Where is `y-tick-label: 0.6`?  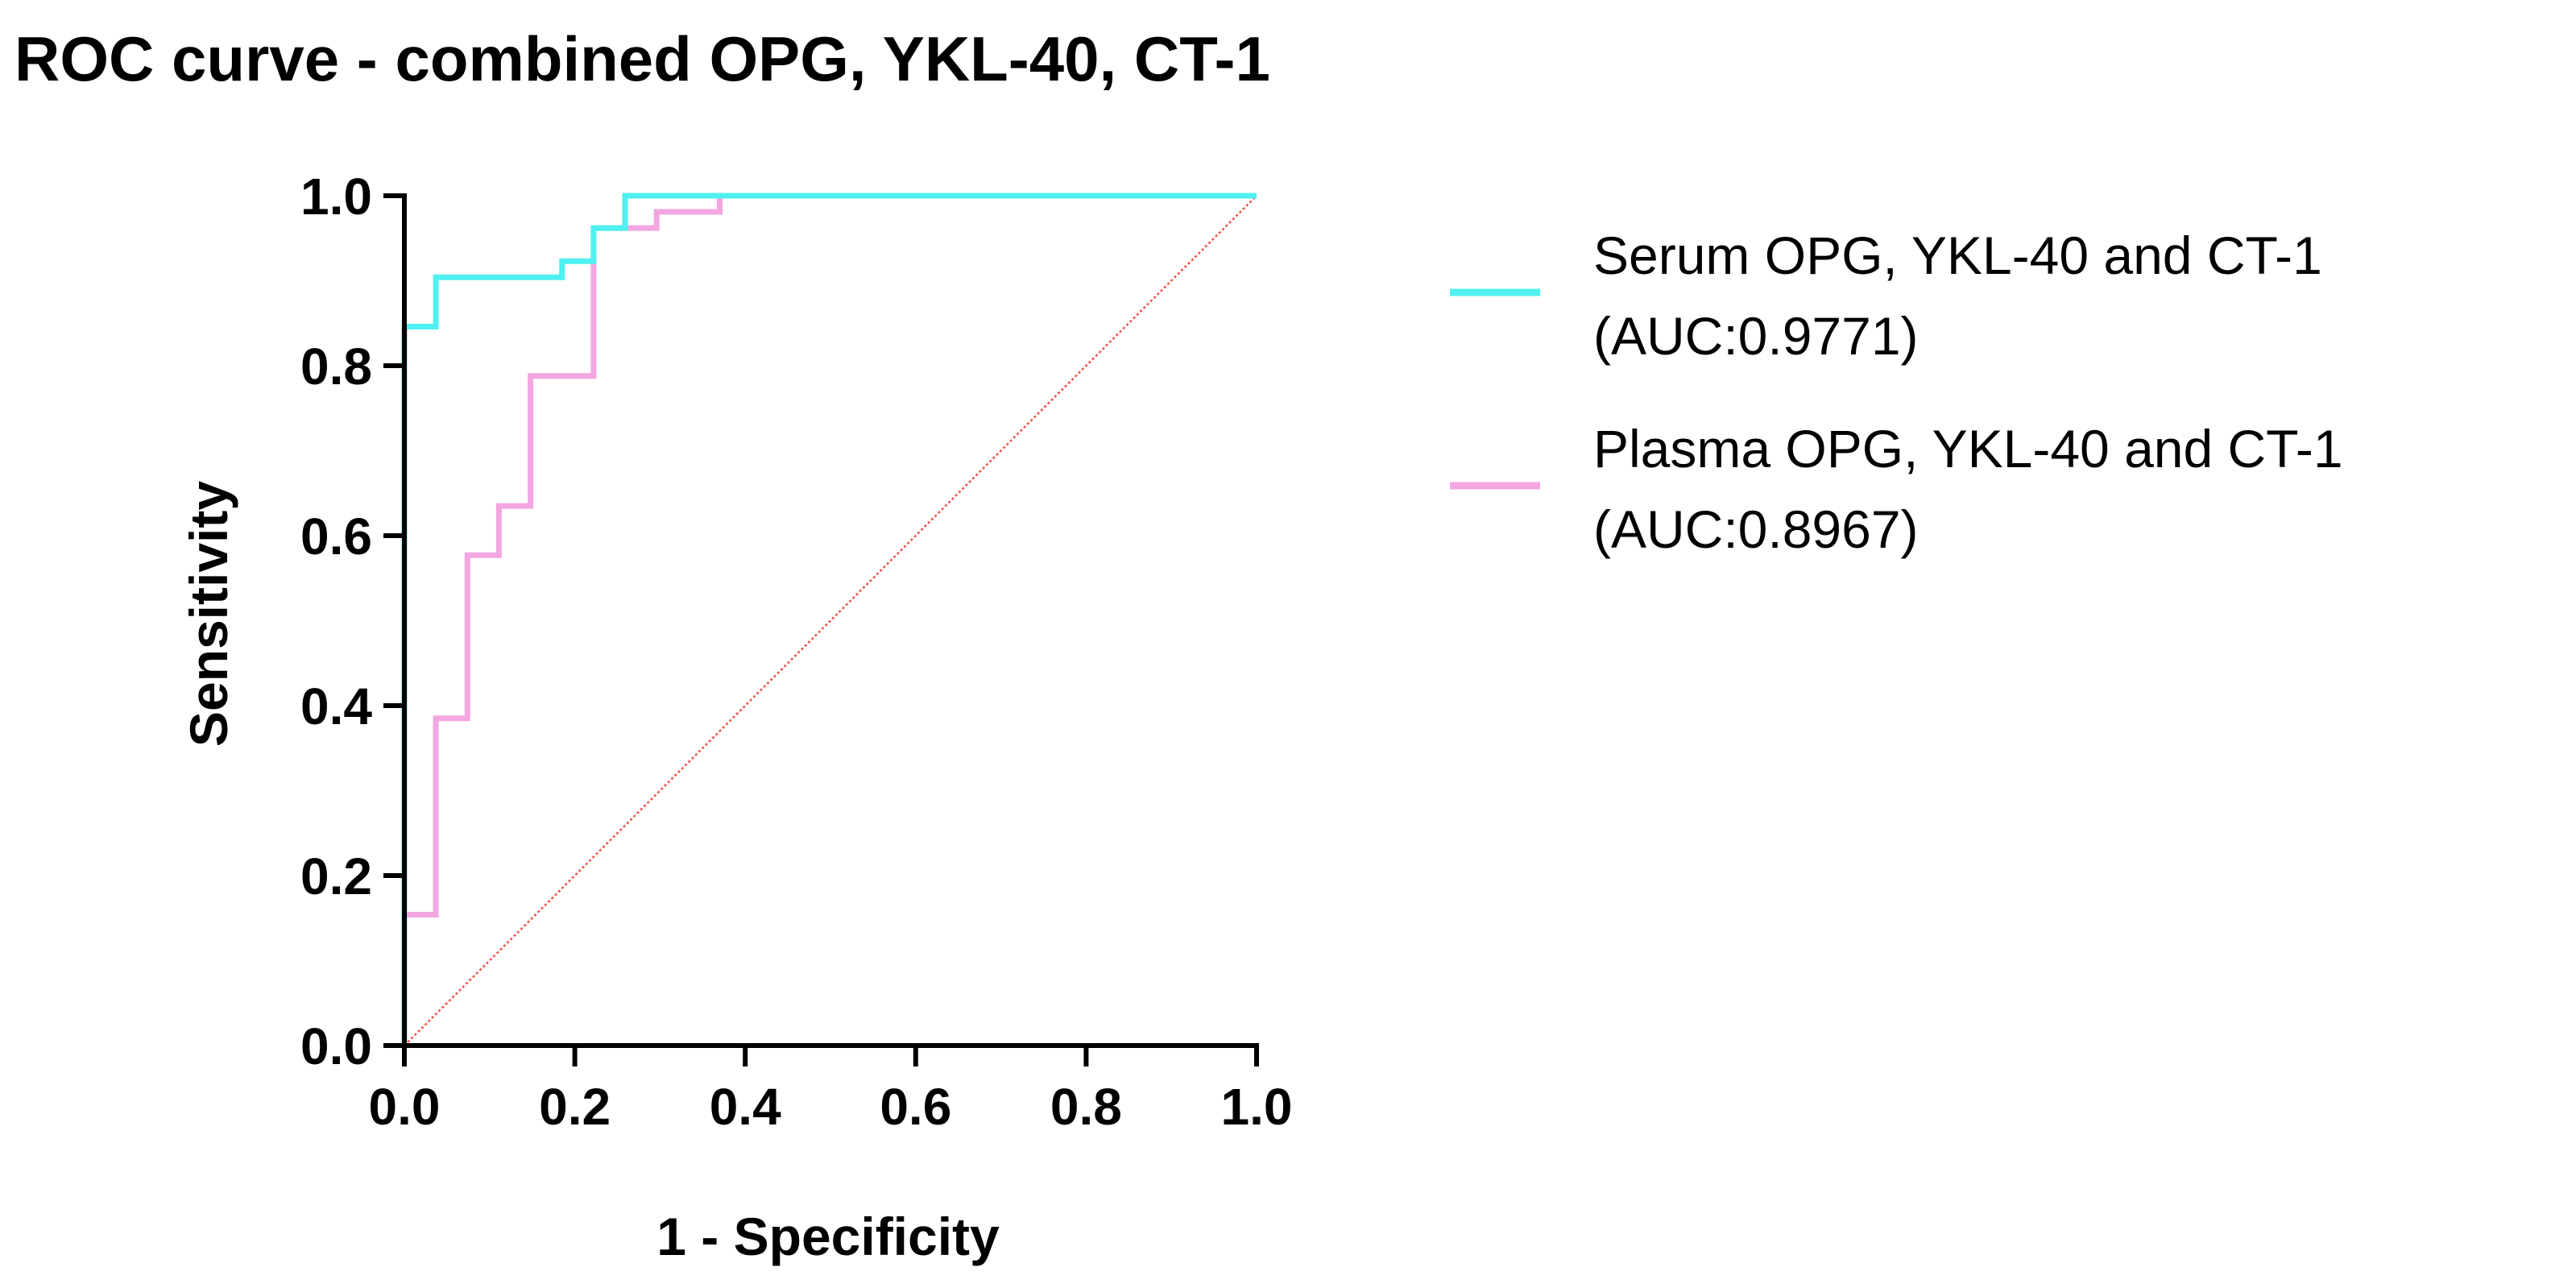
y-tick-label: 0.6 is located at coordinates (336, 536).